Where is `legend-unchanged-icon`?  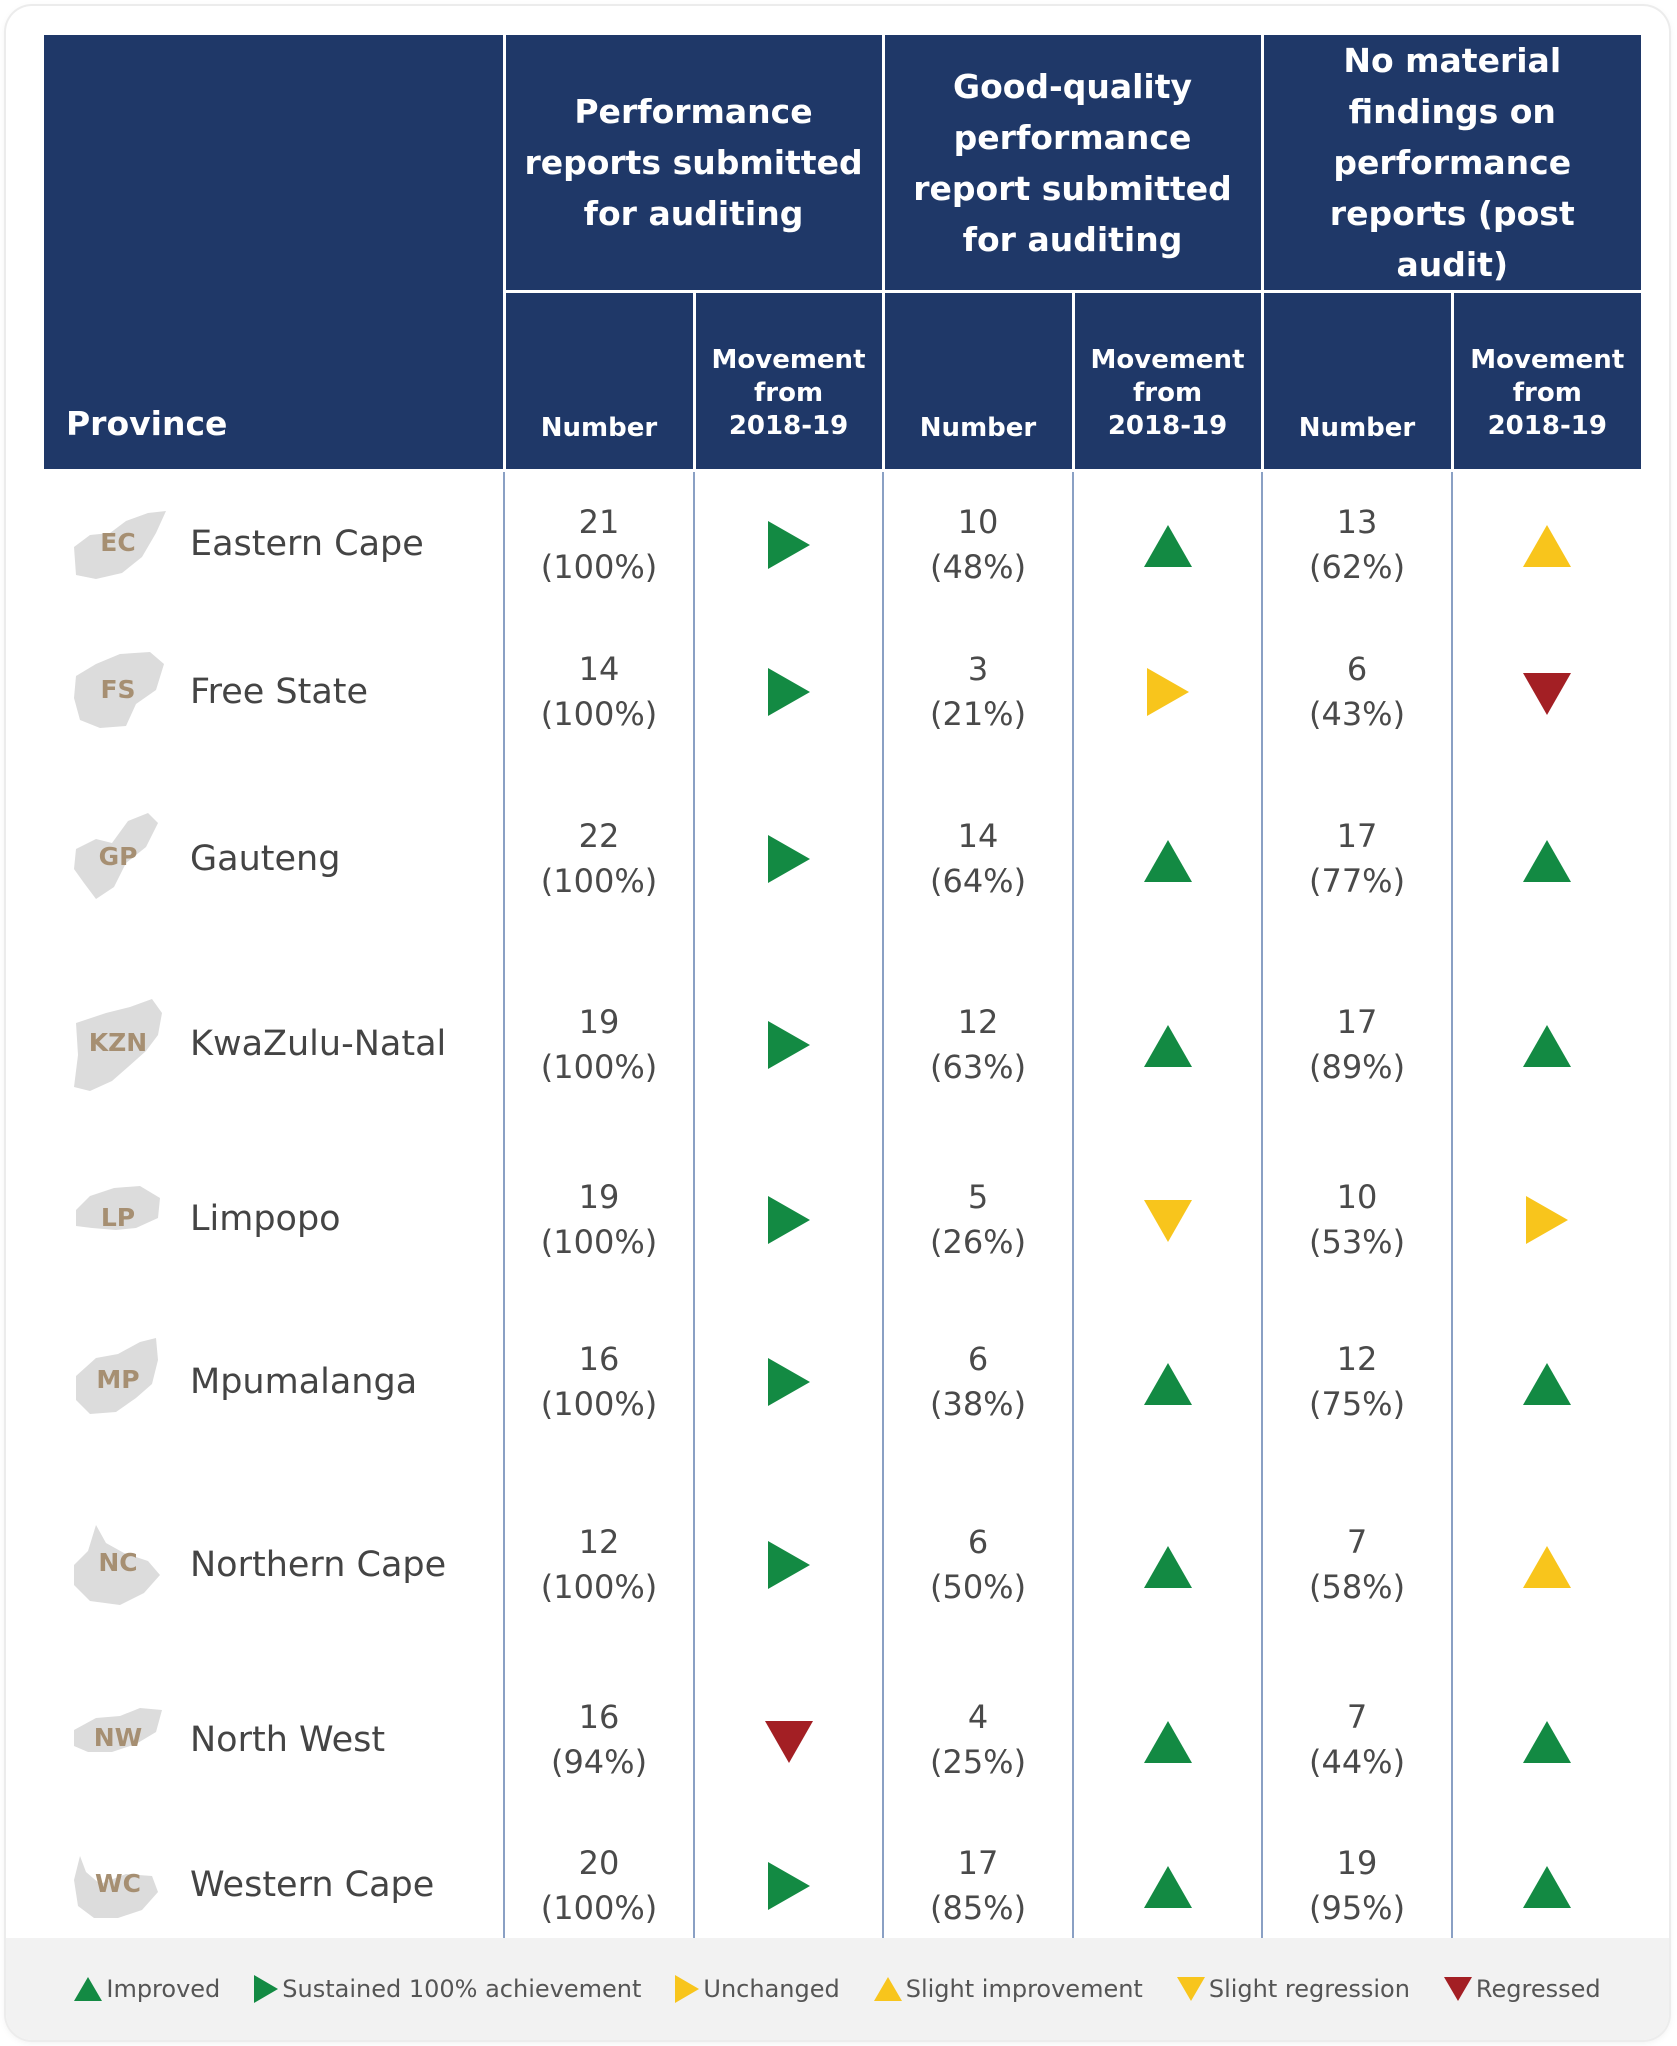
legend-unchanged-icon is located at coordinates (687, 1989).